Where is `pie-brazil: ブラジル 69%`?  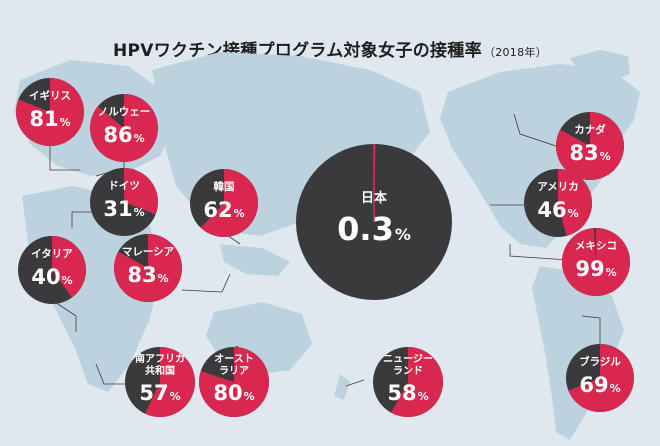 pie-brazil: ブラジル 69% is located at coordinates (600, 378).